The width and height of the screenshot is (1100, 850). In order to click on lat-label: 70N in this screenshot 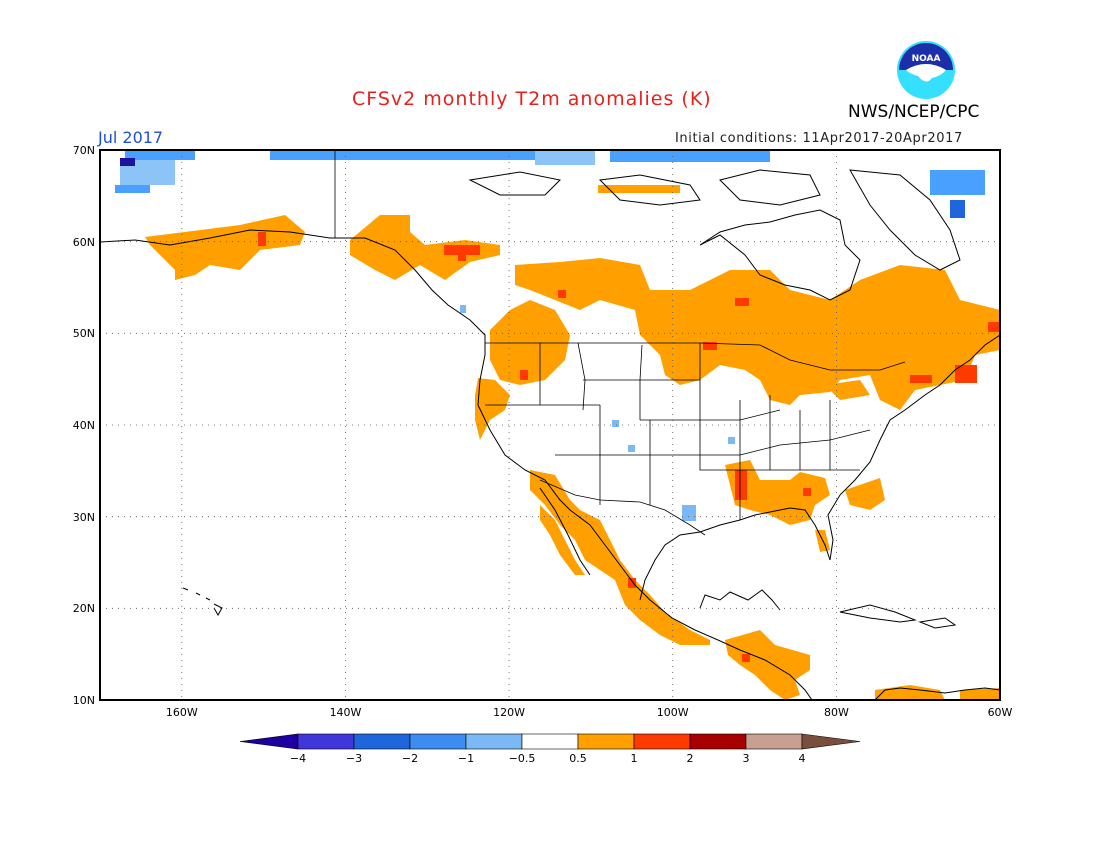, I will do `click(84, 150)`.